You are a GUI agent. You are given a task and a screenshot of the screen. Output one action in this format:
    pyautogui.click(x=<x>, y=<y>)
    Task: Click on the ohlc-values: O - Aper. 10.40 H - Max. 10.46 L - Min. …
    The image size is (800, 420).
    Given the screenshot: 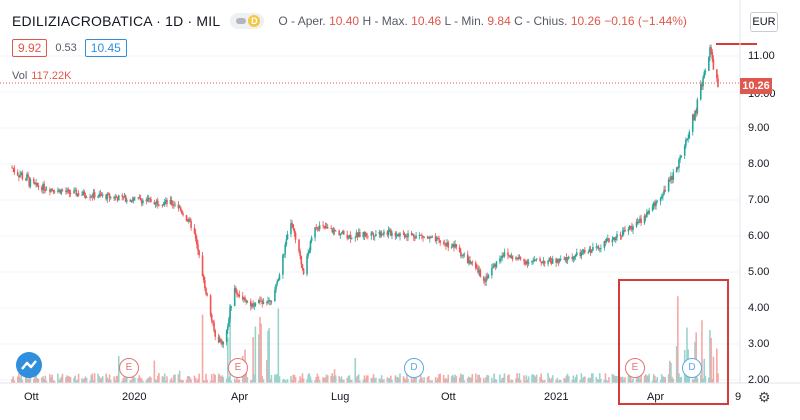 What is the action you would take?
    pyautogui.click(x=482, y=21)
    